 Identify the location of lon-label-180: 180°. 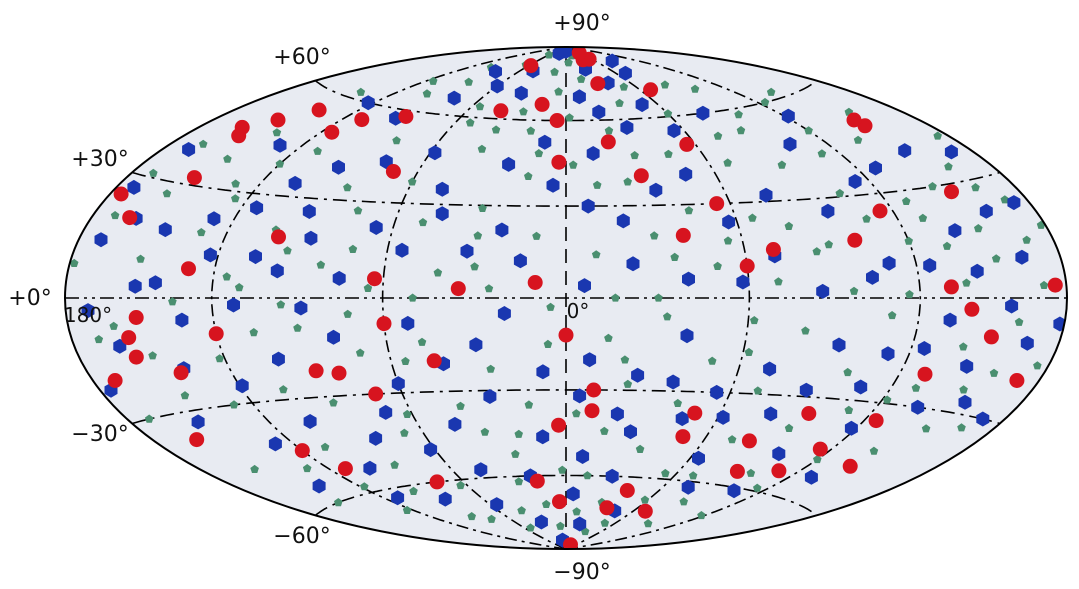
(88, 315).